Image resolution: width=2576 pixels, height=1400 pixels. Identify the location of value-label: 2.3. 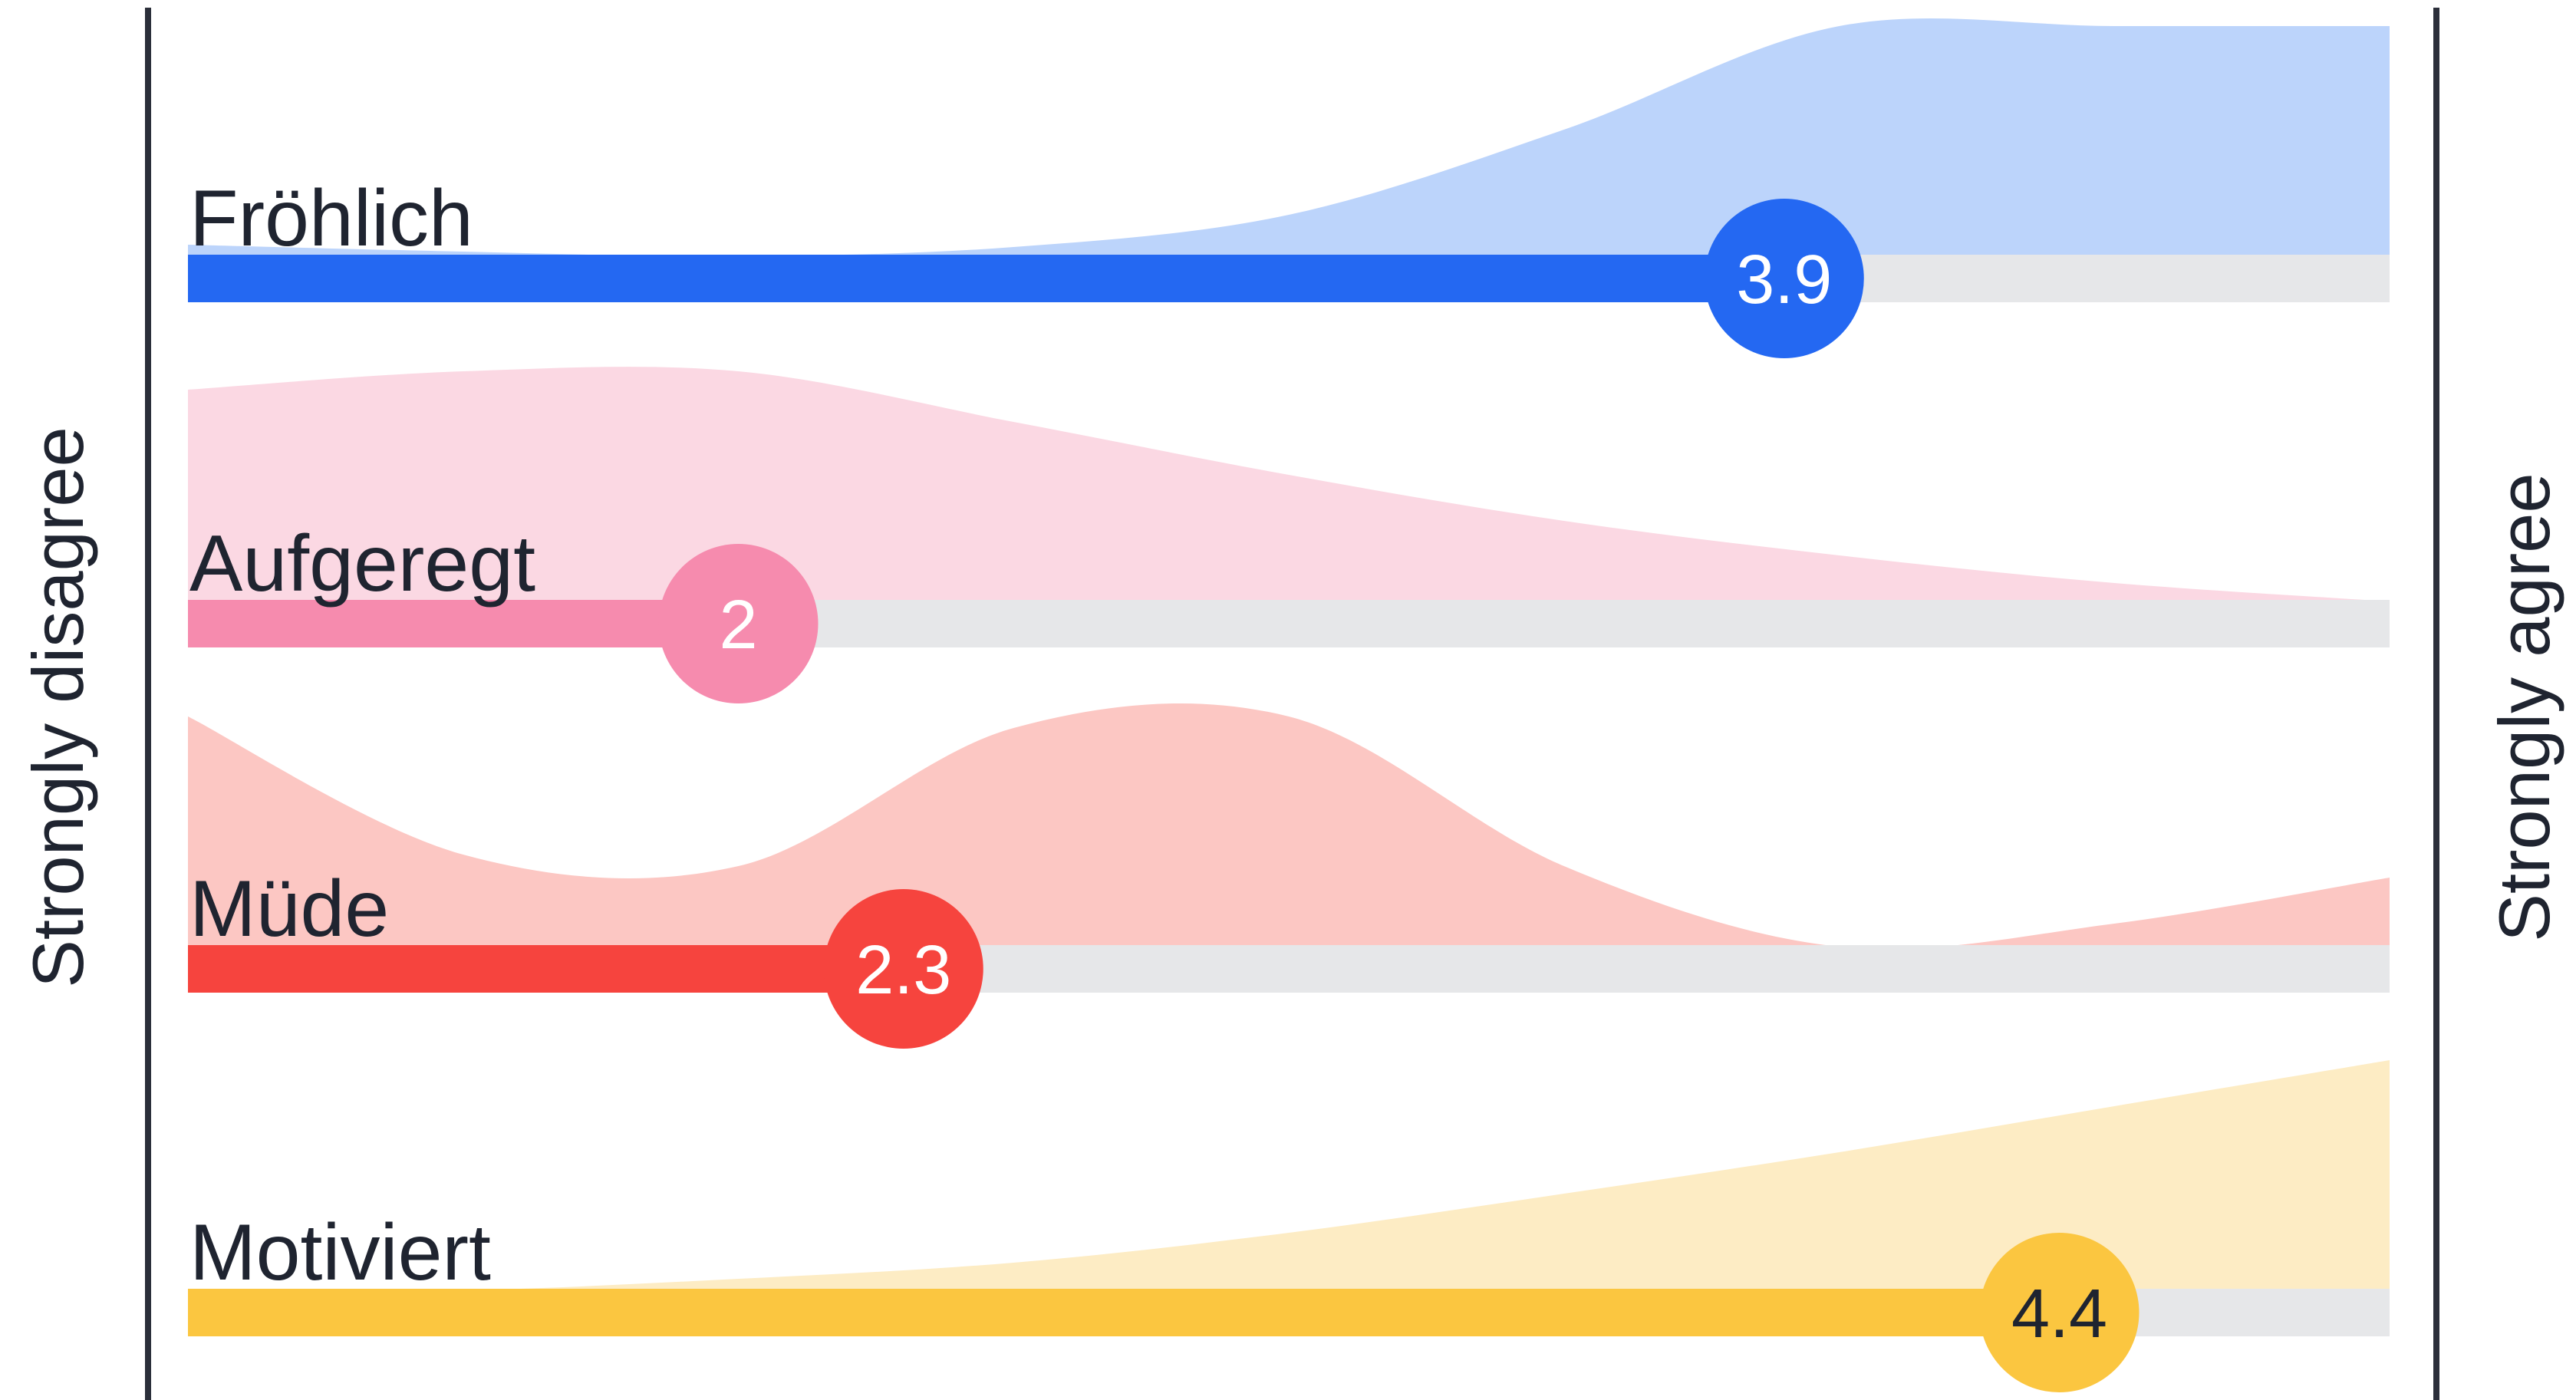
(903, 970).